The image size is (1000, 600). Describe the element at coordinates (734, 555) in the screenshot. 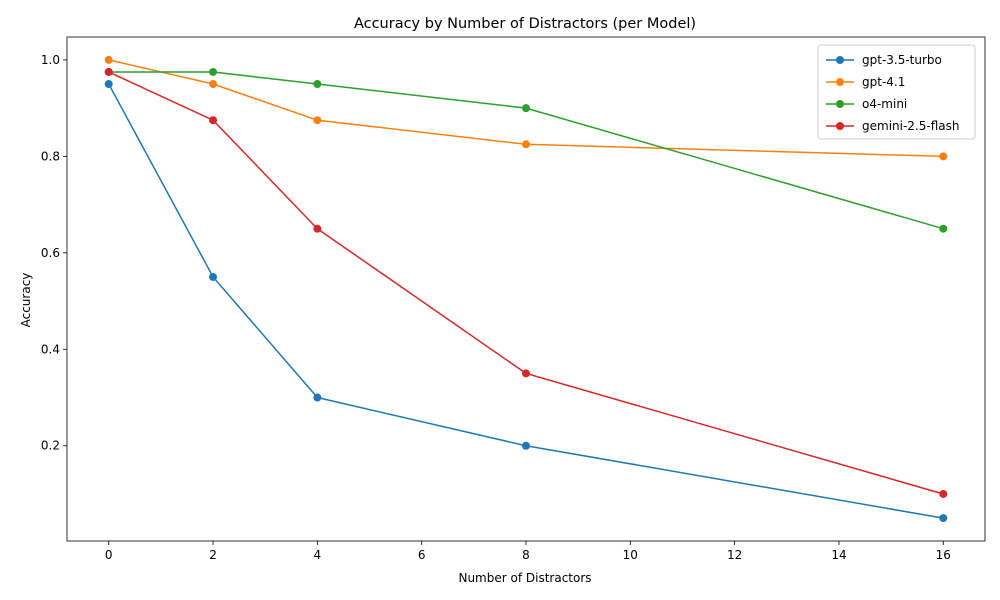

I see `x-tick-label: 12` at that location.